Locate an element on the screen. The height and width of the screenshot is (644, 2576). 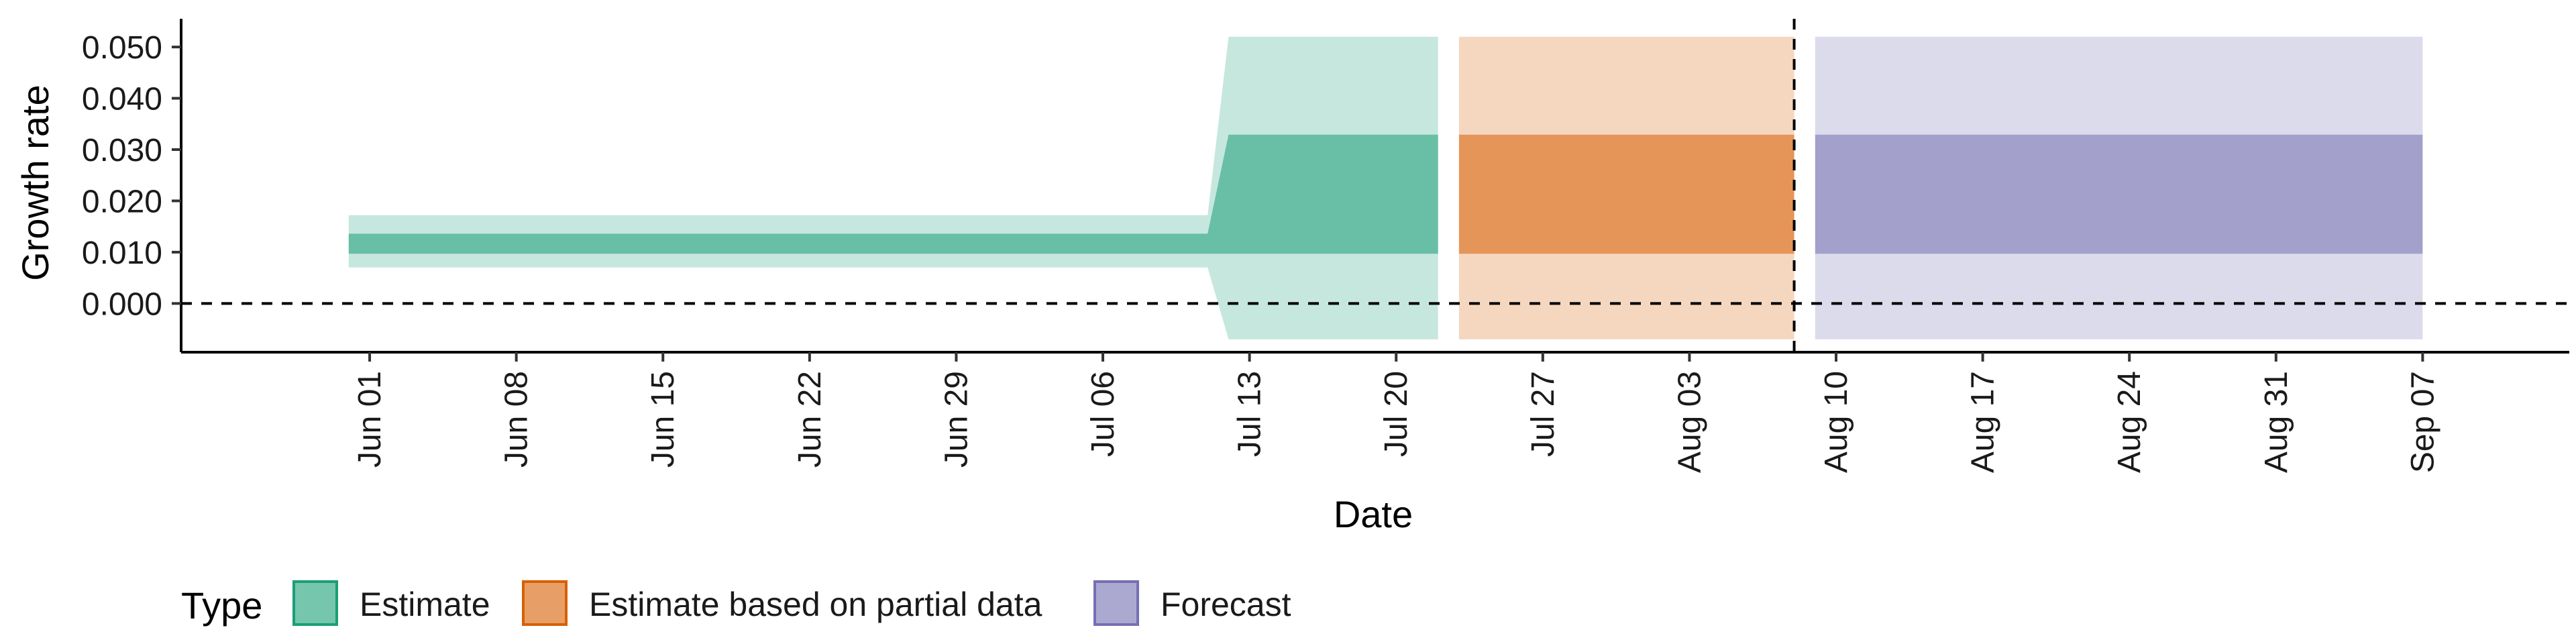
legend-label-forecast: Forecast is located at coordinates (1226, 604).